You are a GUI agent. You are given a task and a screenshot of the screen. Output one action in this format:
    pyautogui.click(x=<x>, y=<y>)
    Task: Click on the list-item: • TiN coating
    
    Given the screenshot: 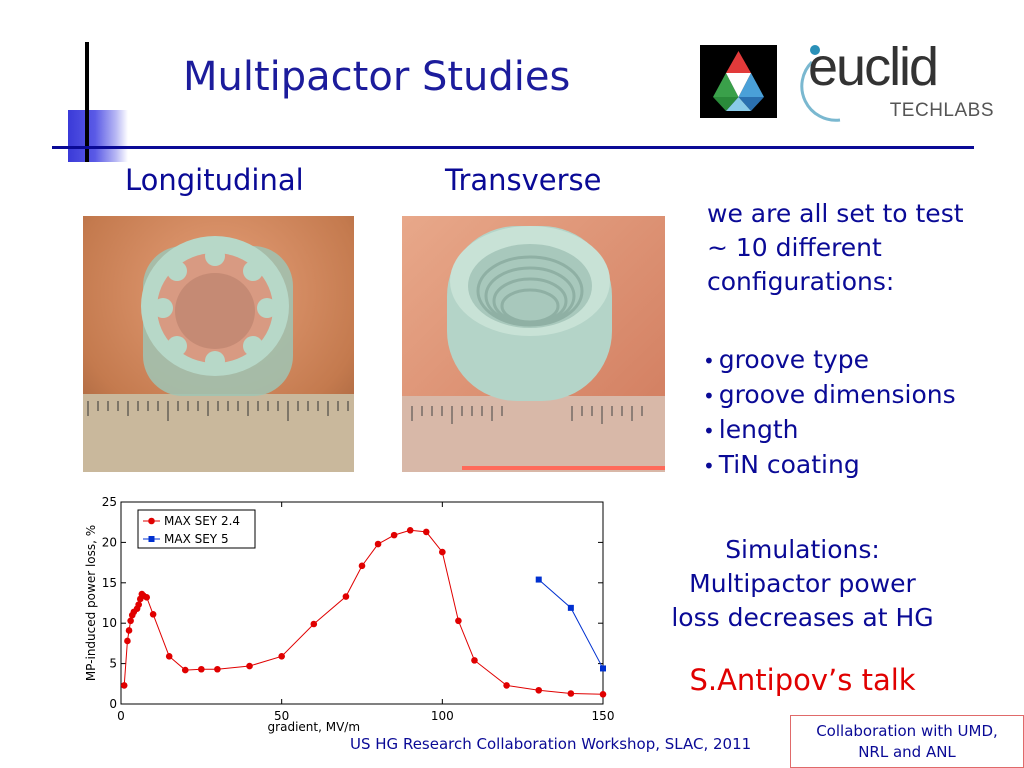 What is the action you would take?
    pyautogui.click(x=781, y=464)
    